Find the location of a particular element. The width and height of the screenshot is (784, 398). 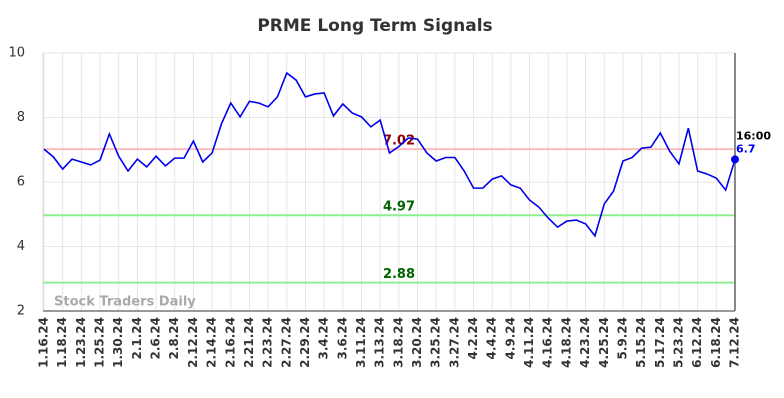

x-tick-label: 3.25.24 is located at coordinates (436, 342).